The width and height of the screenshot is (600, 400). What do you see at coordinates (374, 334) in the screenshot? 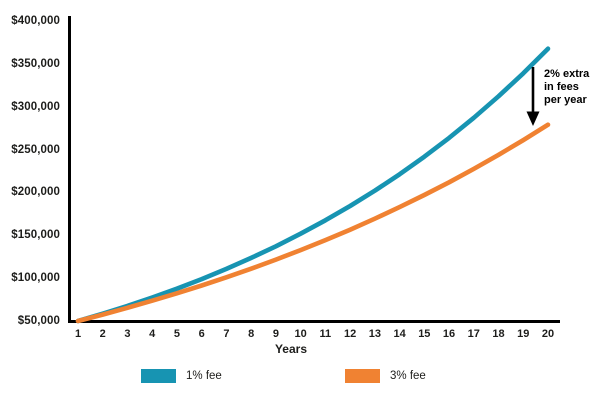
I see `x-tick-label: 13` at bounding box center [374, 334].